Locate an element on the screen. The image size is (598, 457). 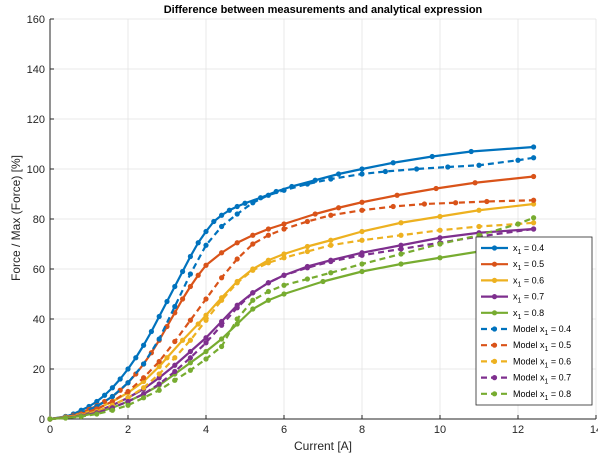
legend-entry: x1 = 0.5 is located at coordinates (528, 265).